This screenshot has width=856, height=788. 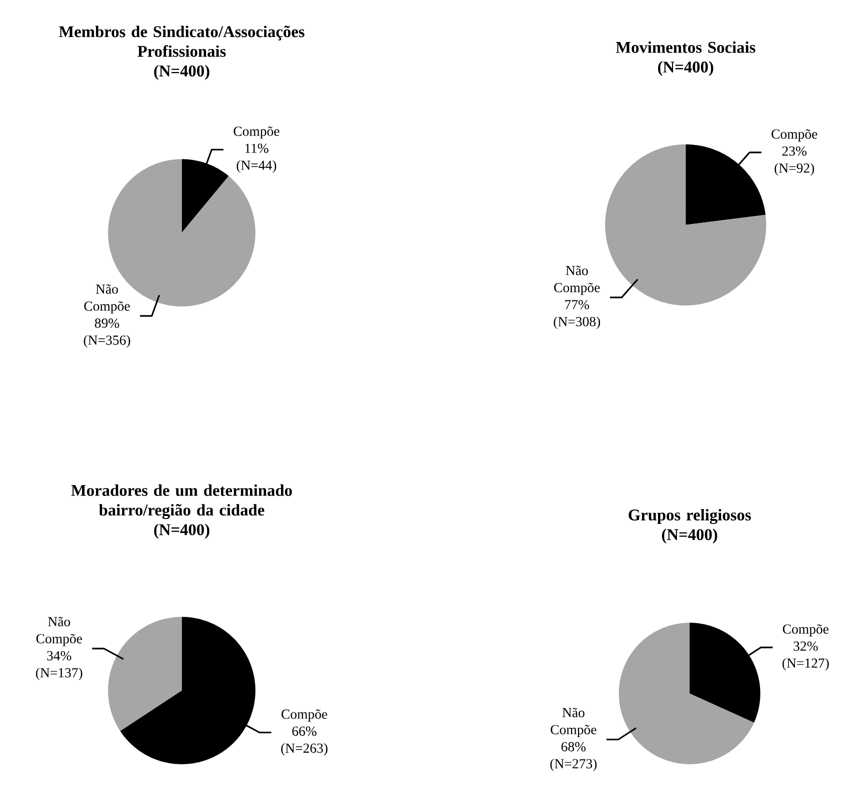 I want to click on data-label: 34% (N=137), so click(x=59, y=665).